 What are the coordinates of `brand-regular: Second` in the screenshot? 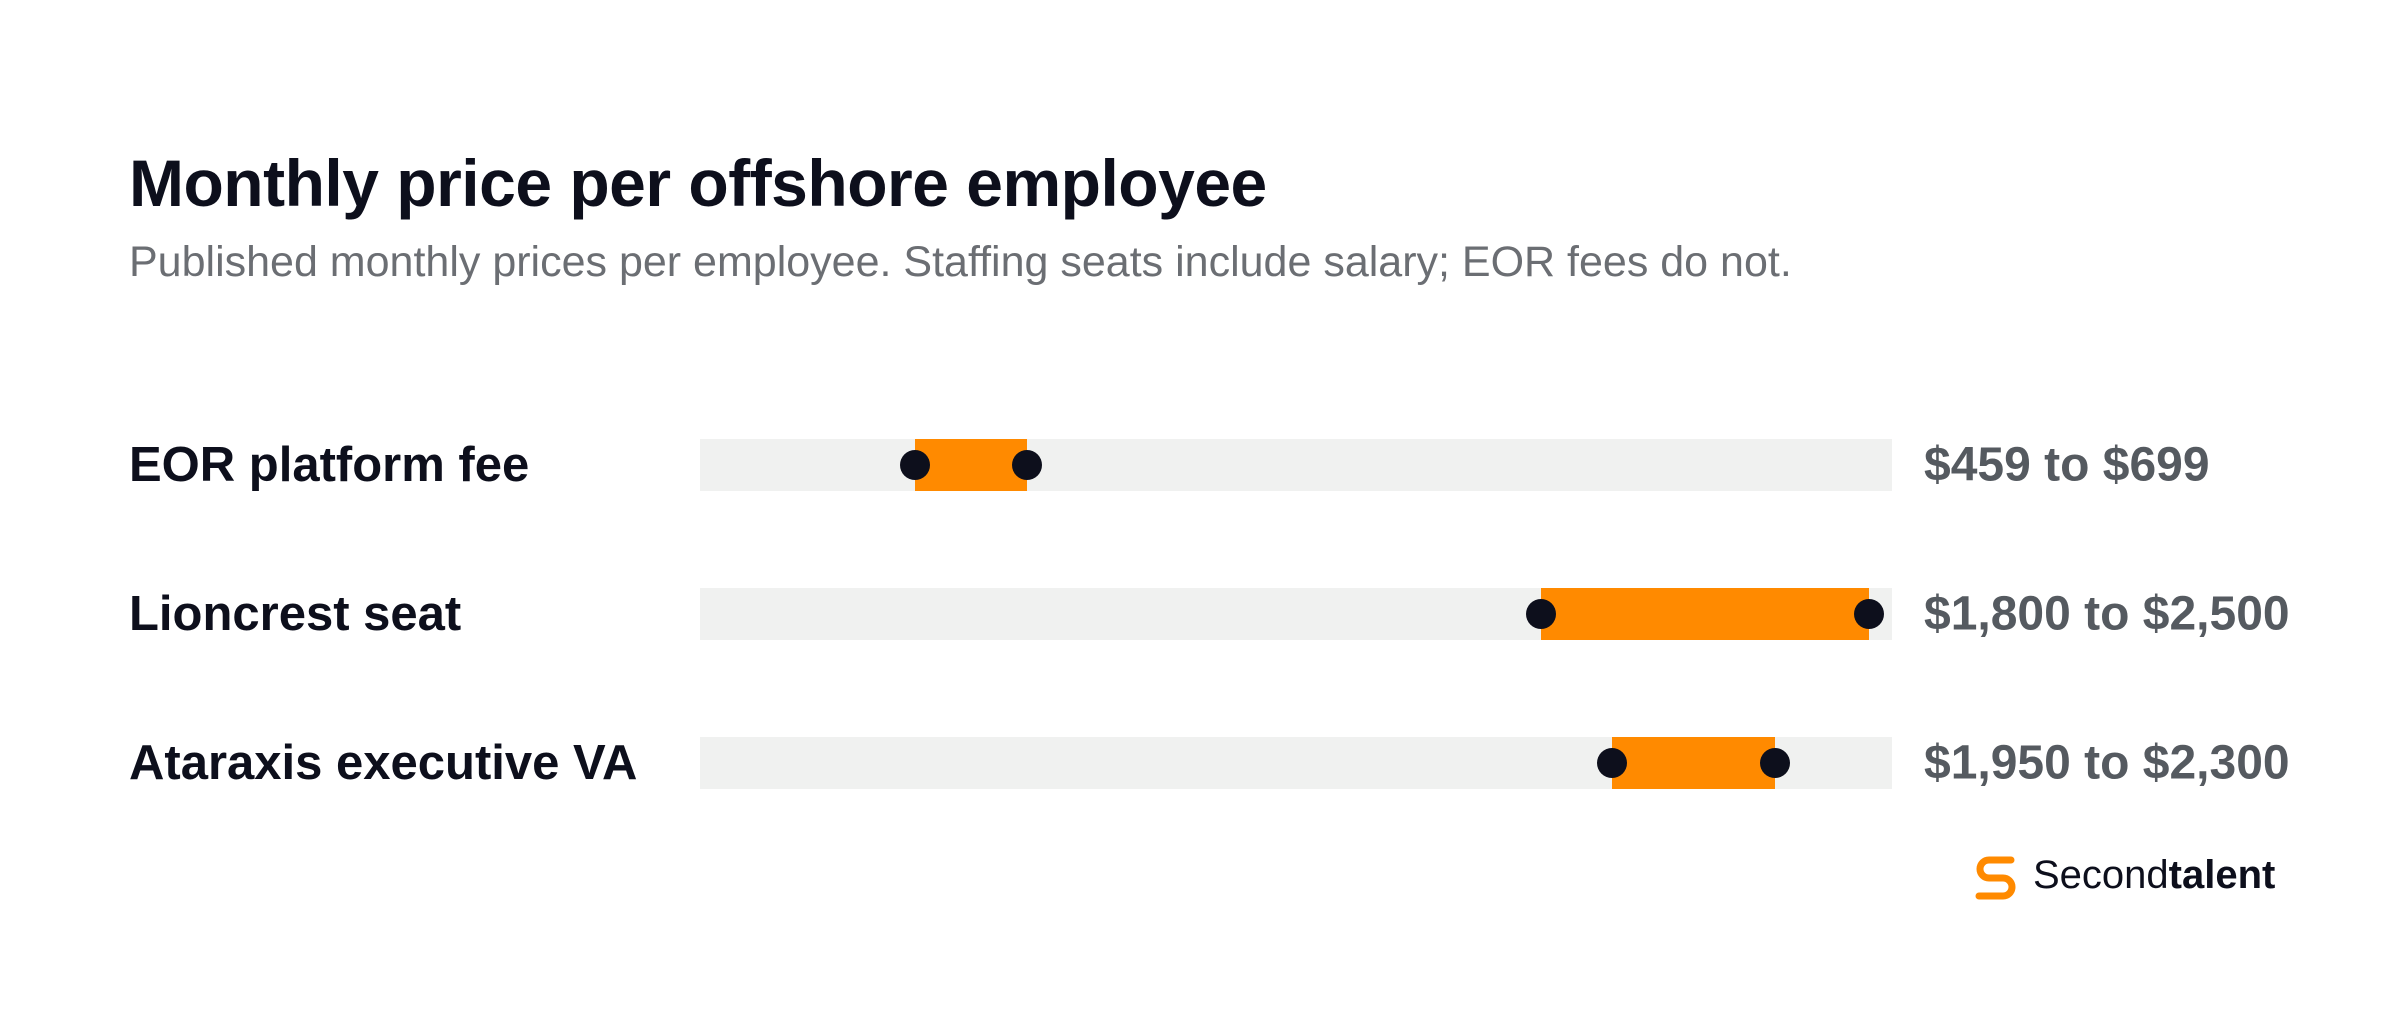 It's located at (2101, 874).